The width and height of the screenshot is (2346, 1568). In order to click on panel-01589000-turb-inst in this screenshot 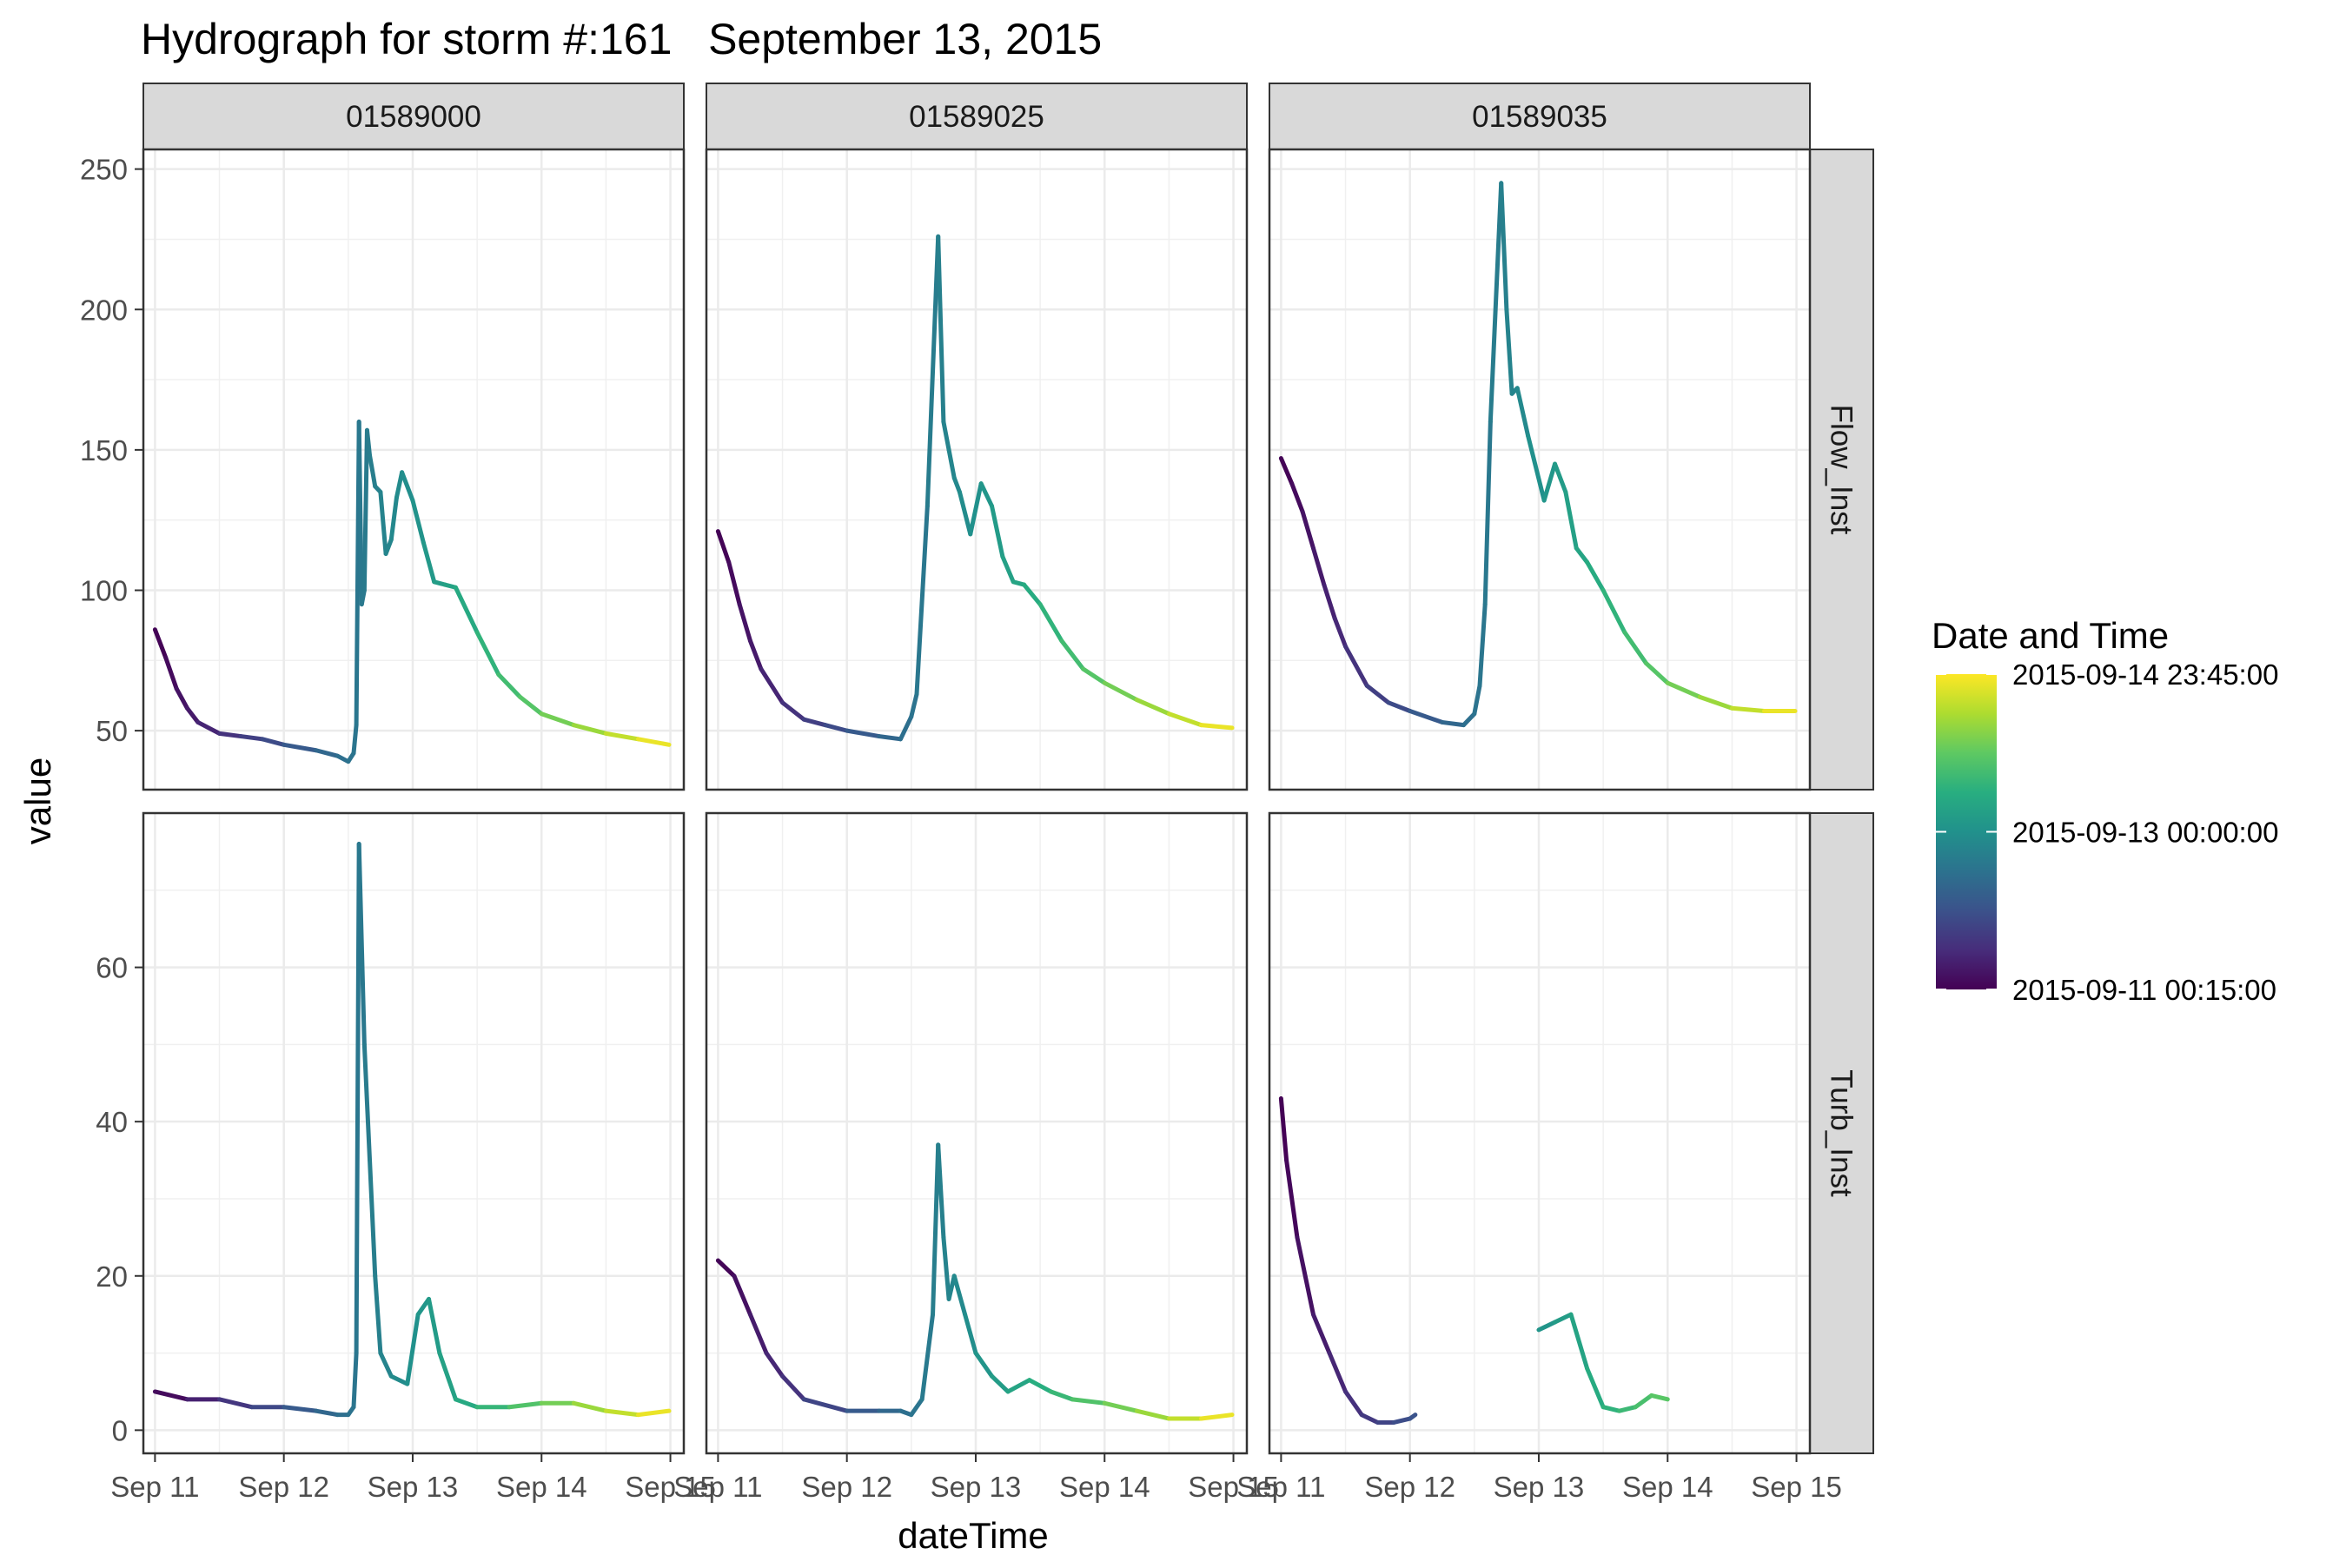, I will do `click(414, 1133)`.